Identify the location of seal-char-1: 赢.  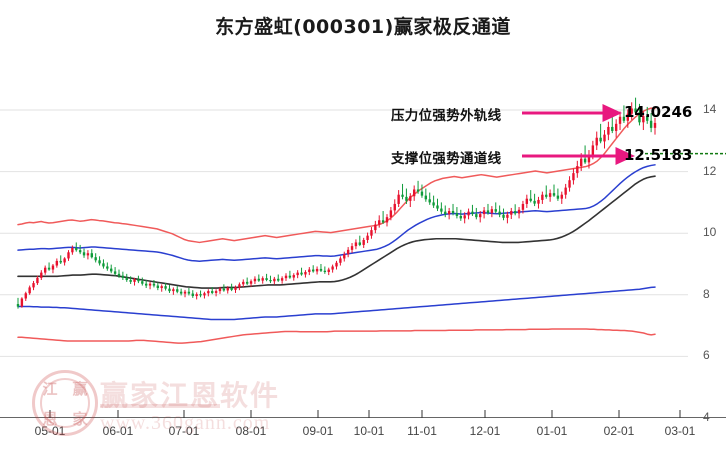
(80, 388).